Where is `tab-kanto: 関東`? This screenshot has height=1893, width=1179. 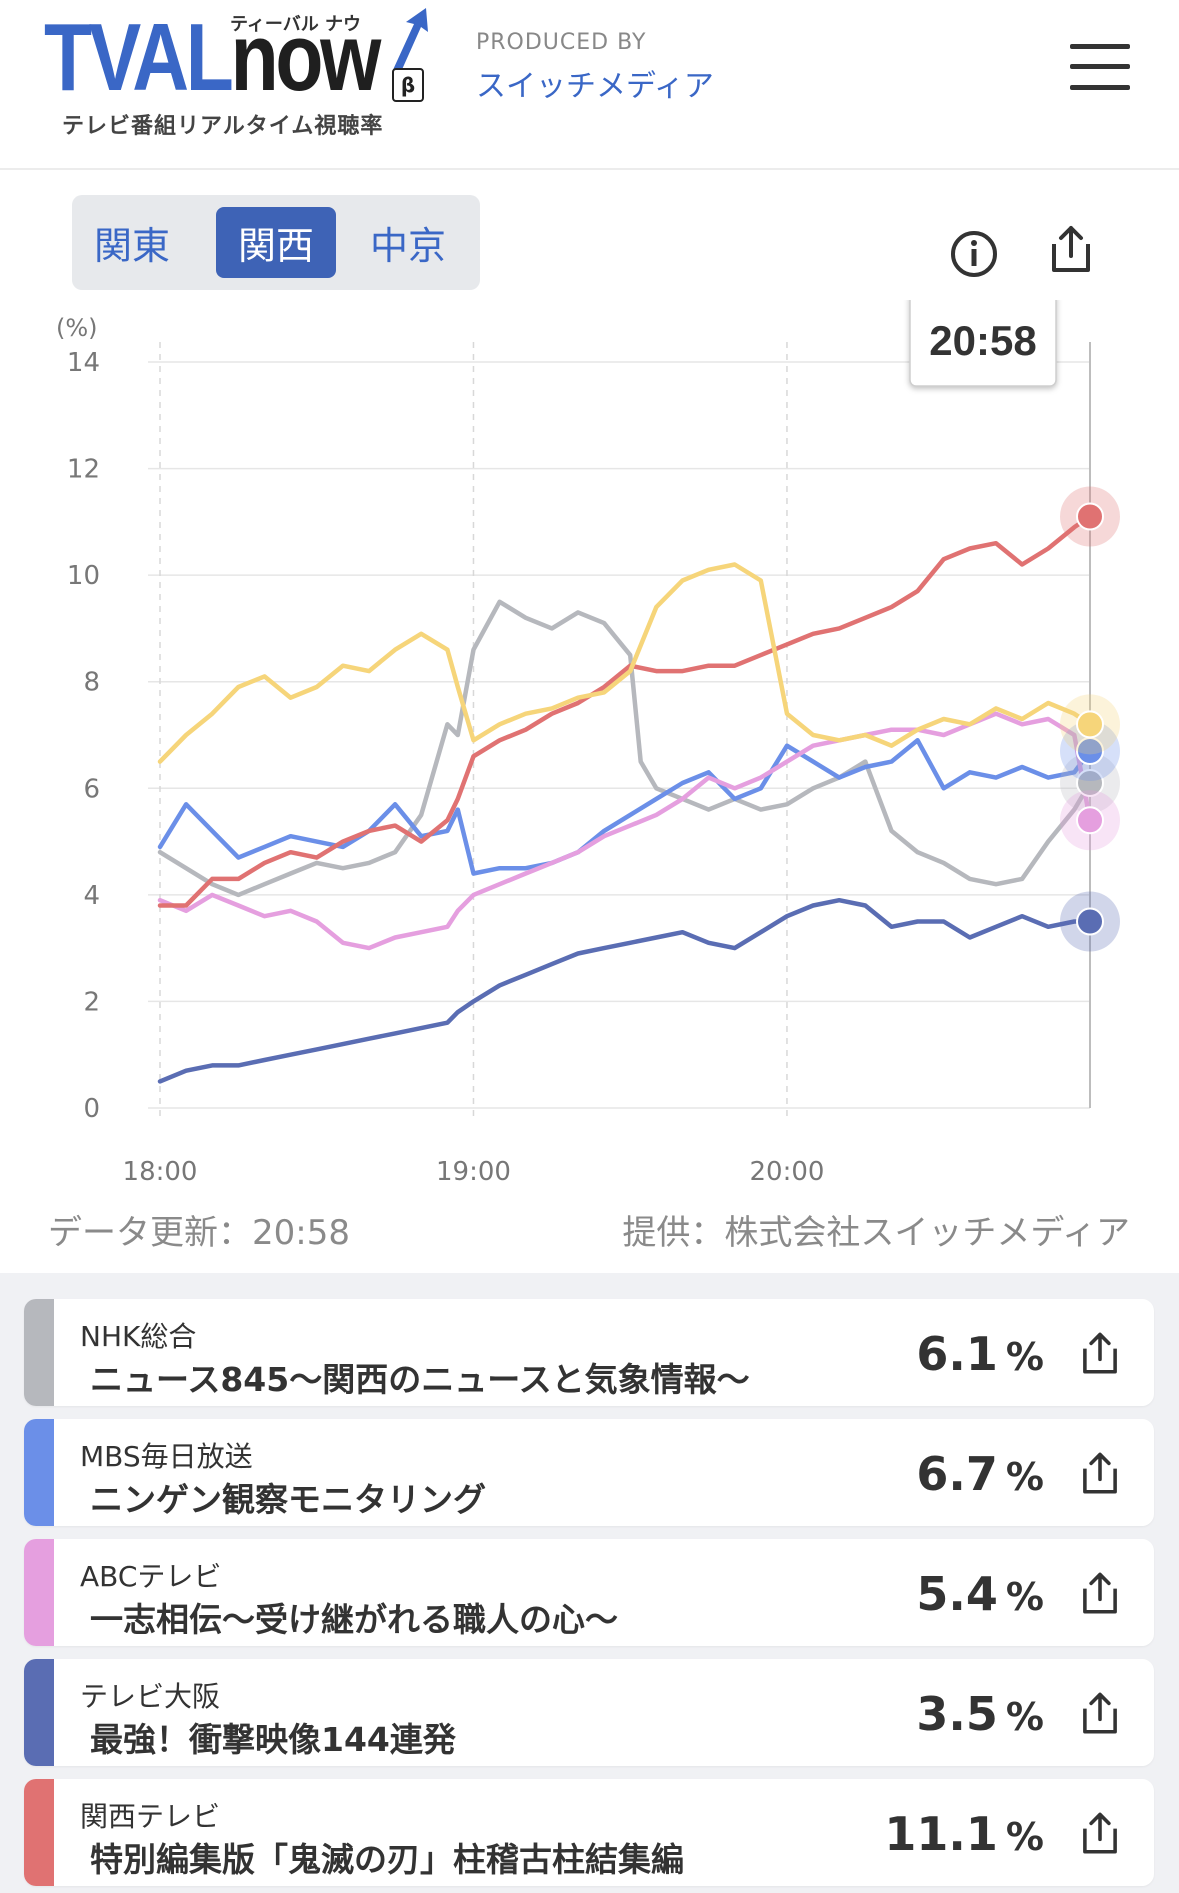 tab-kanto: 関東 is located at coordinates (131, 246).